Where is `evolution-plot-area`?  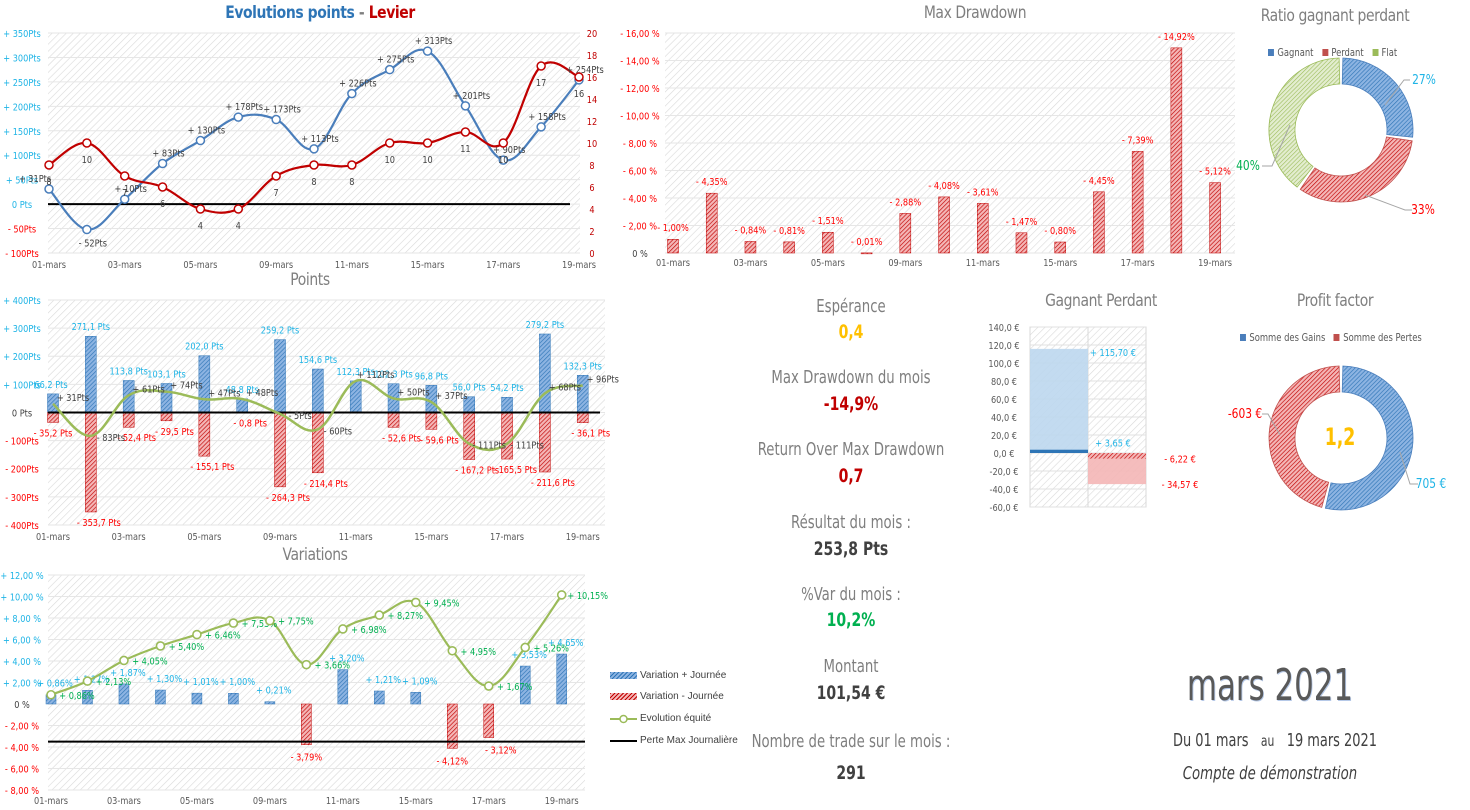
evolution-plot-area is located at coordinates (314, 143).